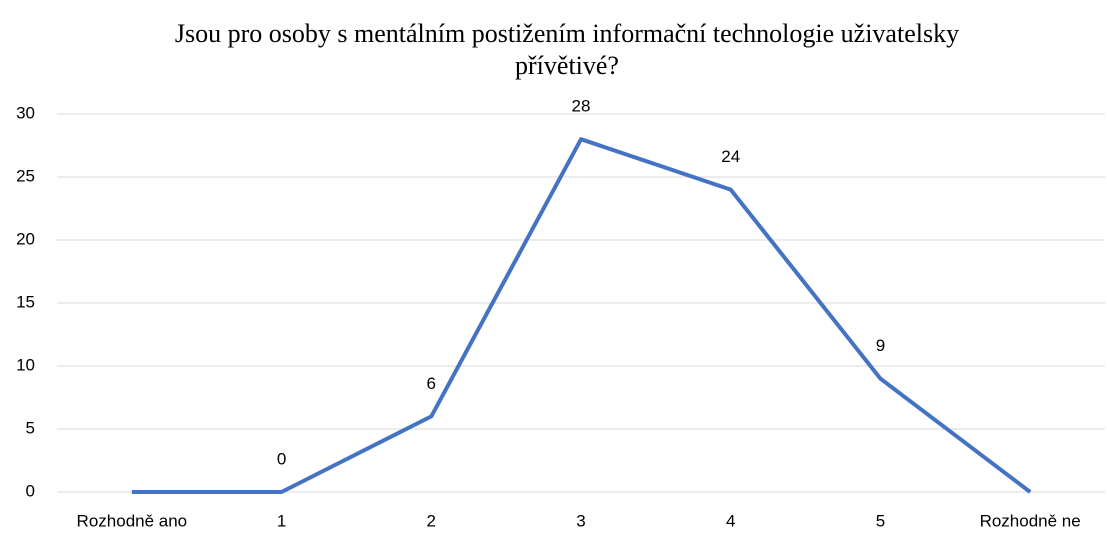 The width and height of the screenshot is (1107, 533). I want to click on y-tick-label: 25, so click(25, 175).